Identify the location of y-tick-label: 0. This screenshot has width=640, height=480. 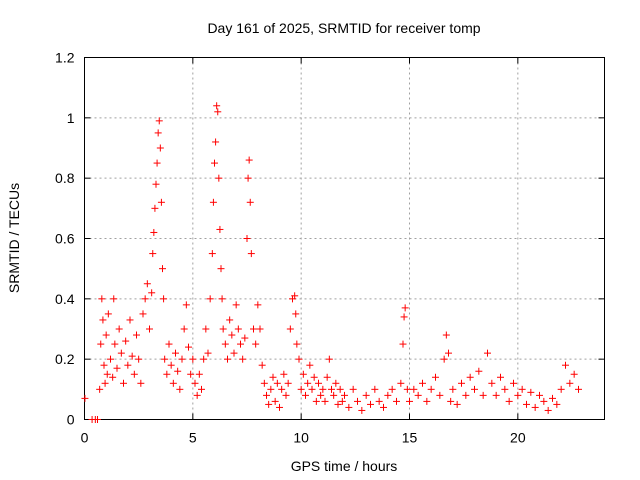
(71, 420).